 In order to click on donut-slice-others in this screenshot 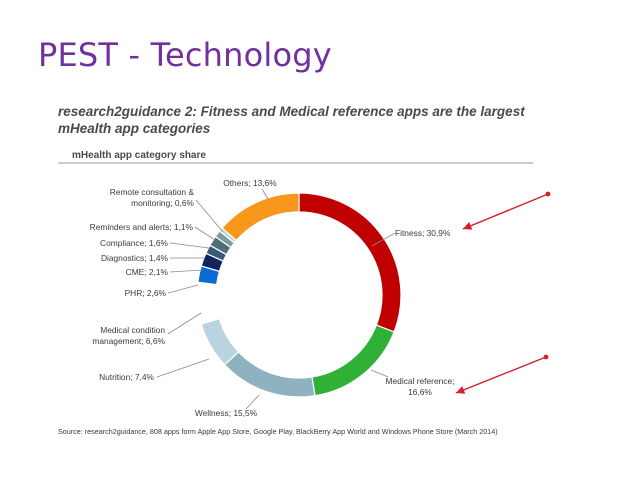, I will do `click(260, 217)`.